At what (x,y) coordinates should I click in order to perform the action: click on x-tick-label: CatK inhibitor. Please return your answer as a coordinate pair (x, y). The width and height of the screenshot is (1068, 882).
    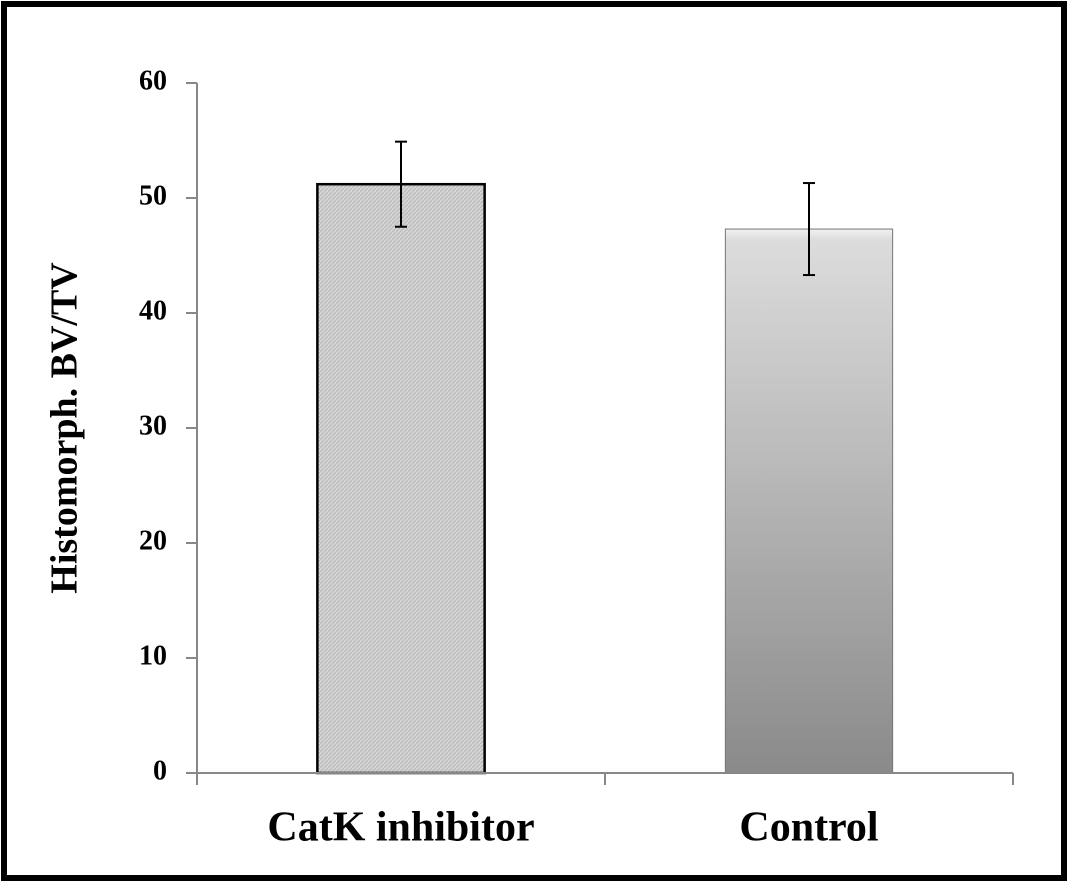
    Looking at the image, I should click on (400, 828).